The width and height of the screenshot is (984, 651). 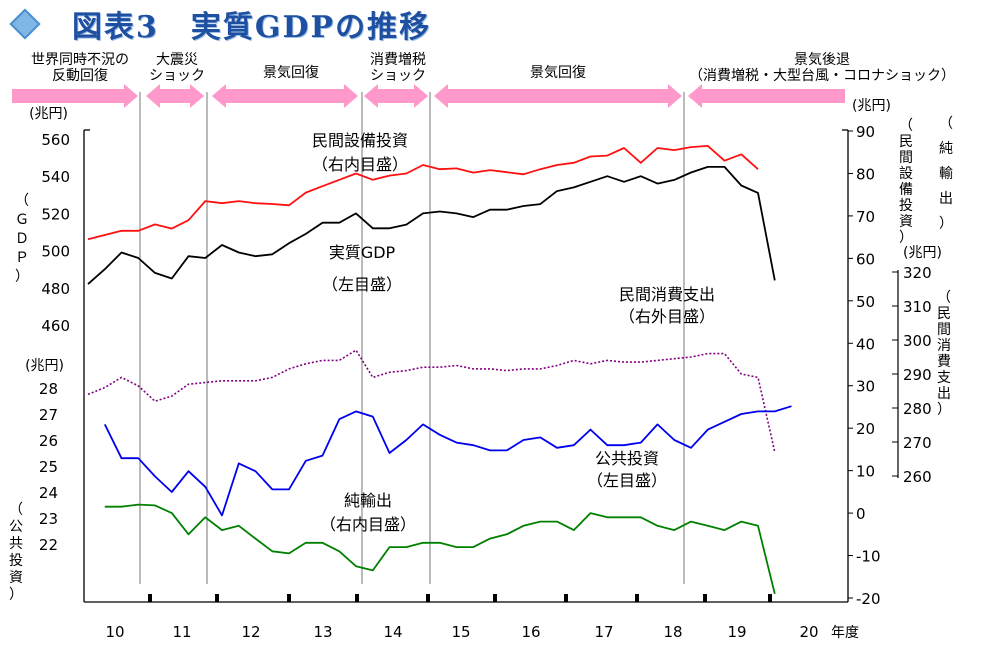 What do you see at coordinates (627, 480) in the screenshot?
I see `public-investment-label-1: （左目盛）` at bounding box center [627, 480].